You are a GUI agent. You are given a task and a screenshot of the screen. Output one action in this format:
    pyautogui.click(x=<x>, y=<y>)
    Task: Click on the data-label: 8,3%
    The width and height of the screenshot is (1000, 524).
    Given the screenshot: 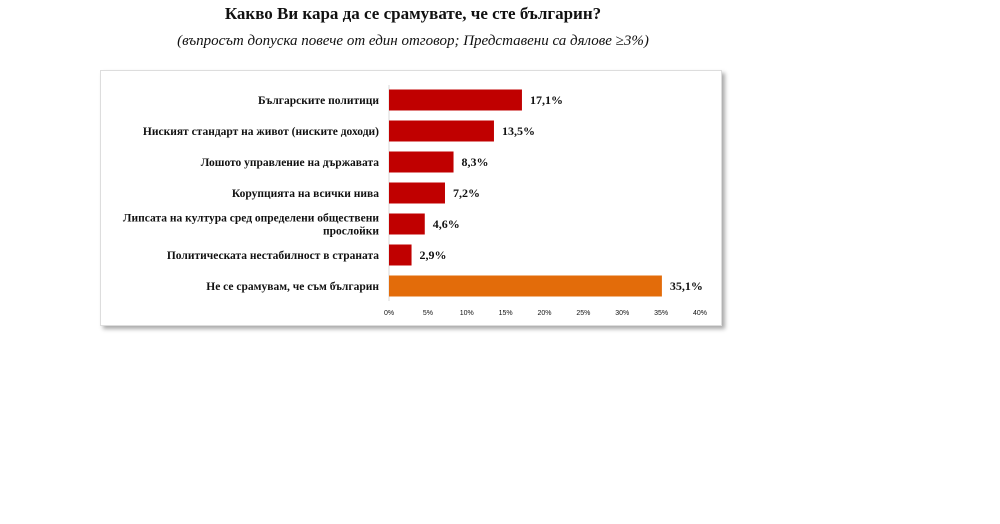 What is the action you would take?
    pyautogui.click(x=475, y=162)
    